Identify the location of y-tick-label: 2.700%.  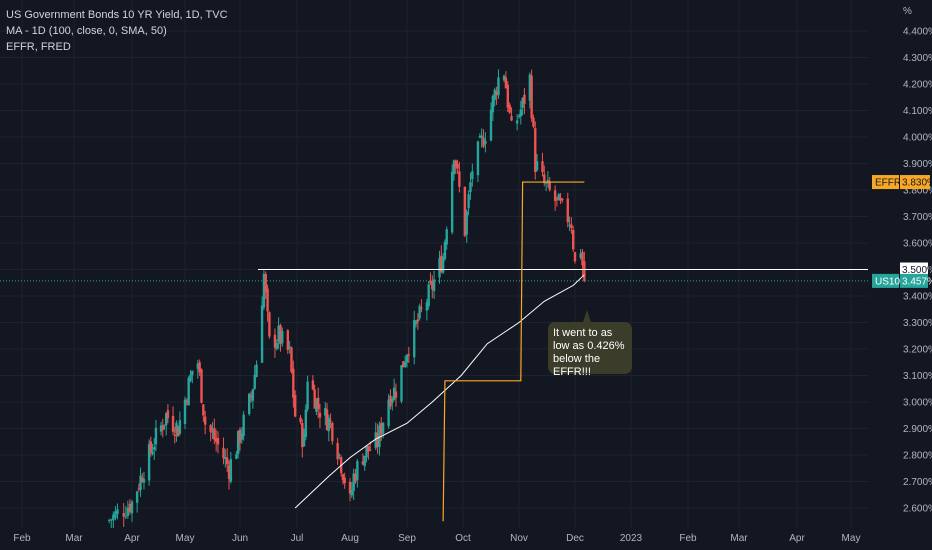
(917, 482).